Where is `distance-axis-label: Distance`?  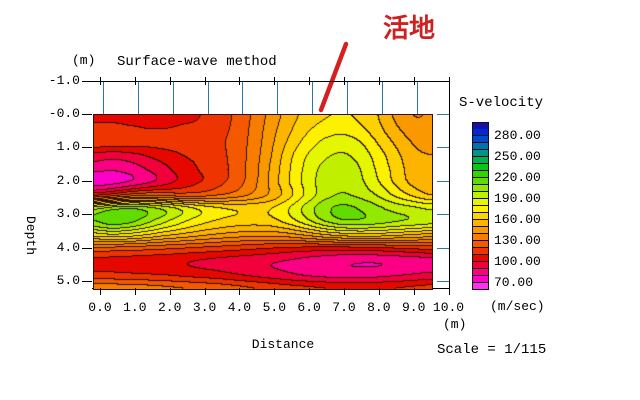 distance-axis-label: Distance is located at coordinates (283, 344).